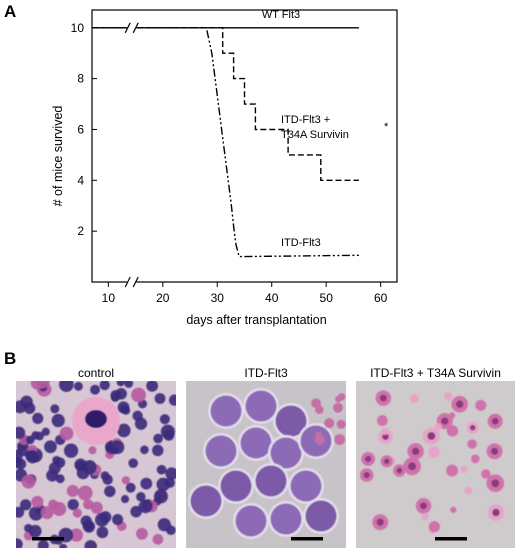 Image resolution: width=520 pixels, height=549 pixels. What do you see at coordinates (109, 298) in the screenshot?
I see `x-tick-label: 10` at bounding box center [109, 298].